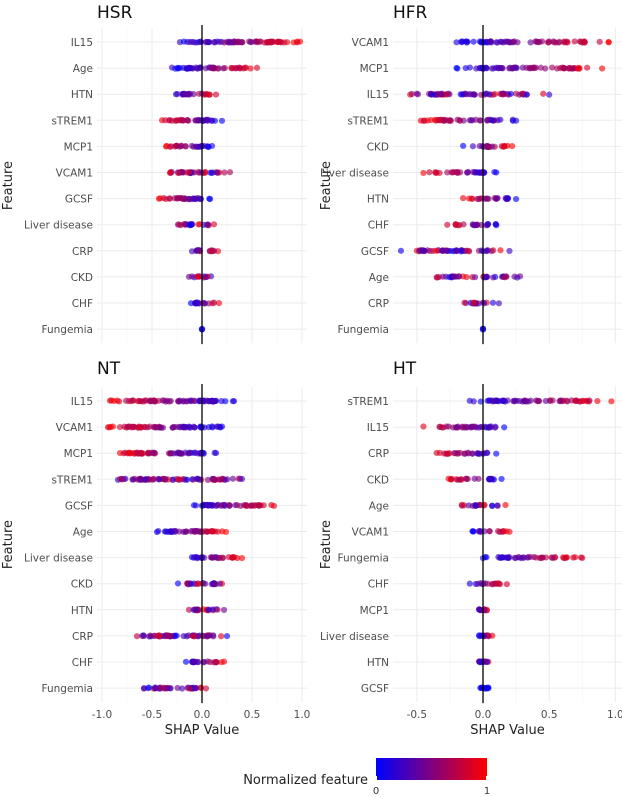 The image size is (622, 797). I want to click on feature-label: Age, so click(379, 278).